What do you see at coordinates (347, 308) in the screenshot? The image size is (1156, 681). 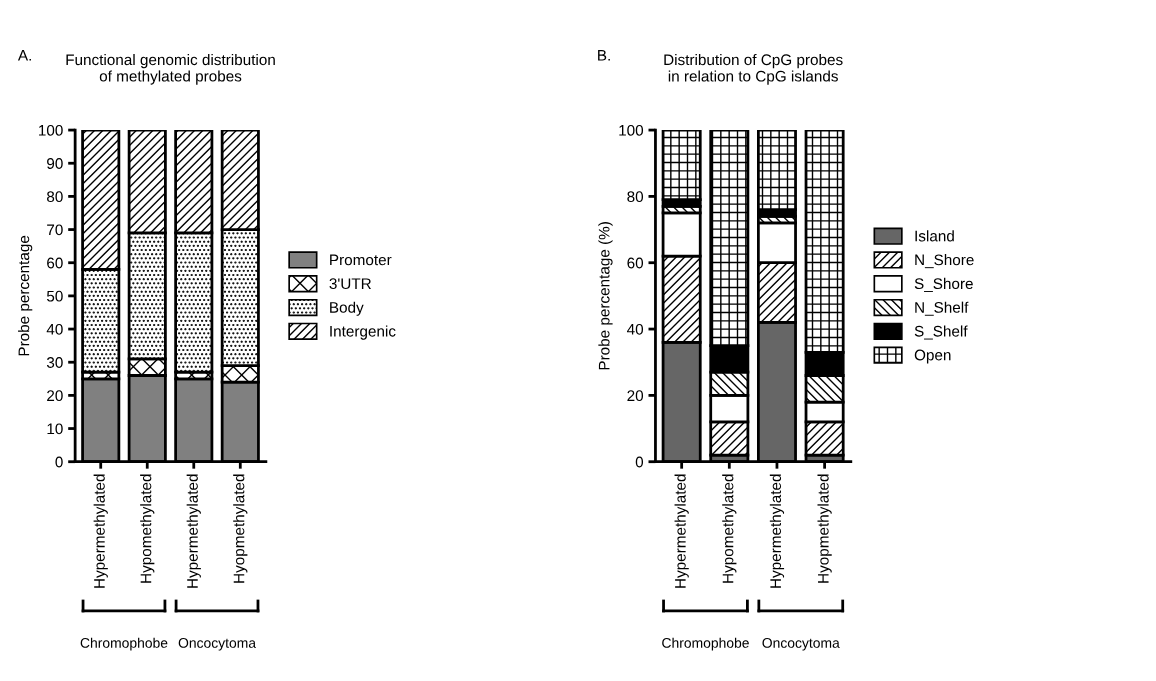 I see `legend-label: Body` at bounding box center [347, 308].